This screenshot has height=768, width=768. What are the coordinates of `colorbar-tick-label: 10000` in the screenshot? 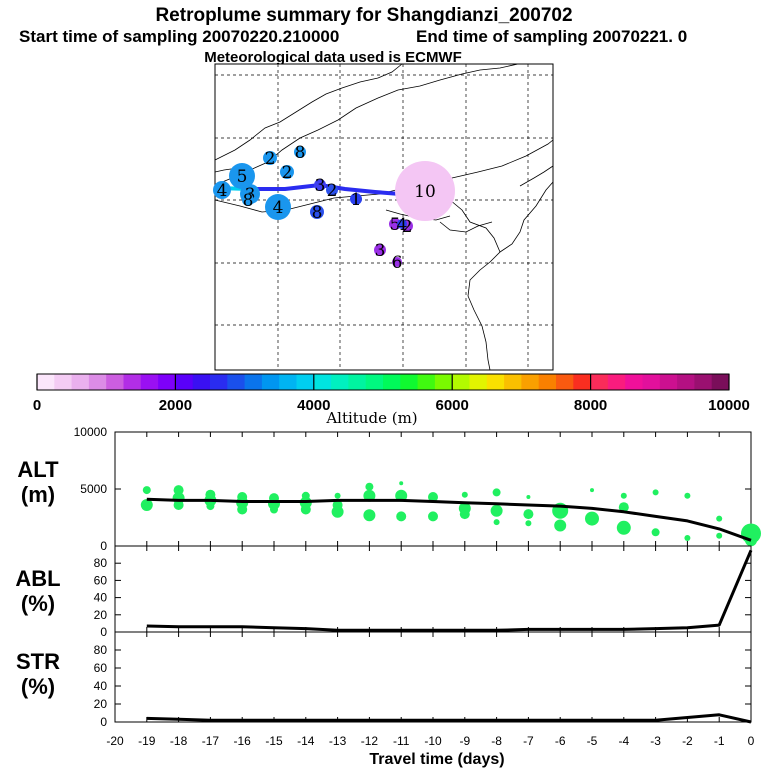 It's located at (729, 405).